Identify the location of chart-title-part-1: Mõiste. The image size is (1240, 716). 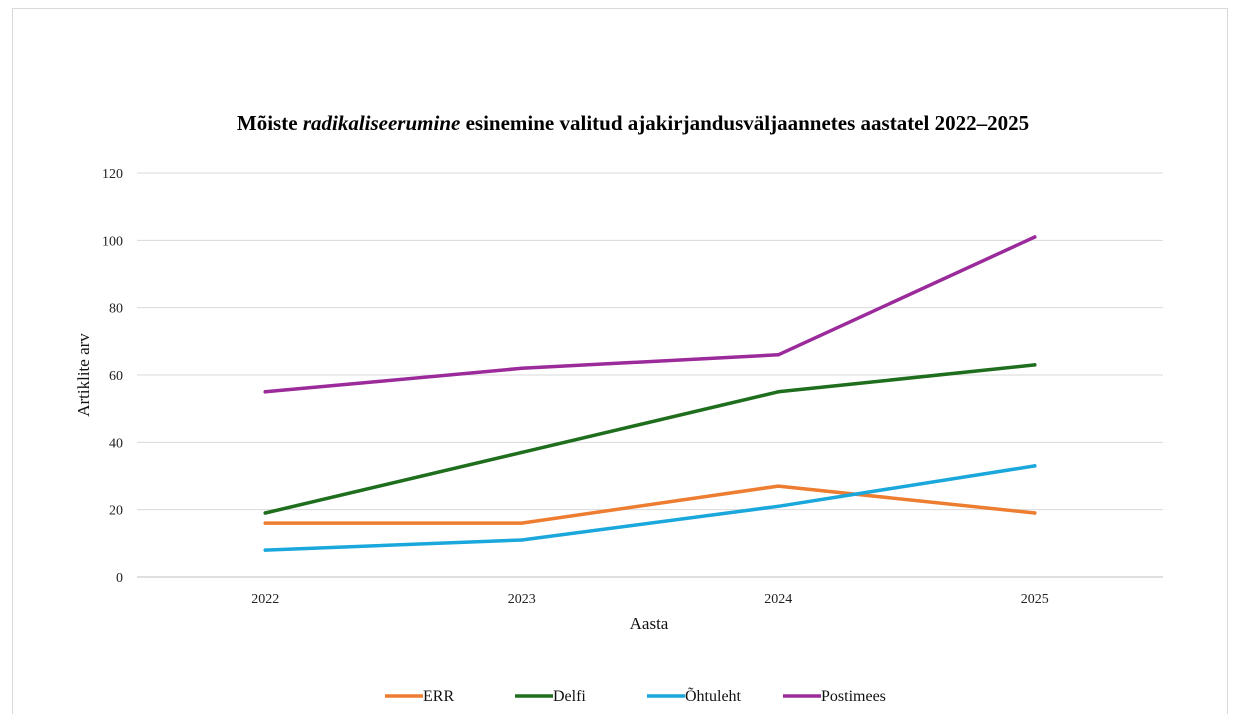
(270, 123).